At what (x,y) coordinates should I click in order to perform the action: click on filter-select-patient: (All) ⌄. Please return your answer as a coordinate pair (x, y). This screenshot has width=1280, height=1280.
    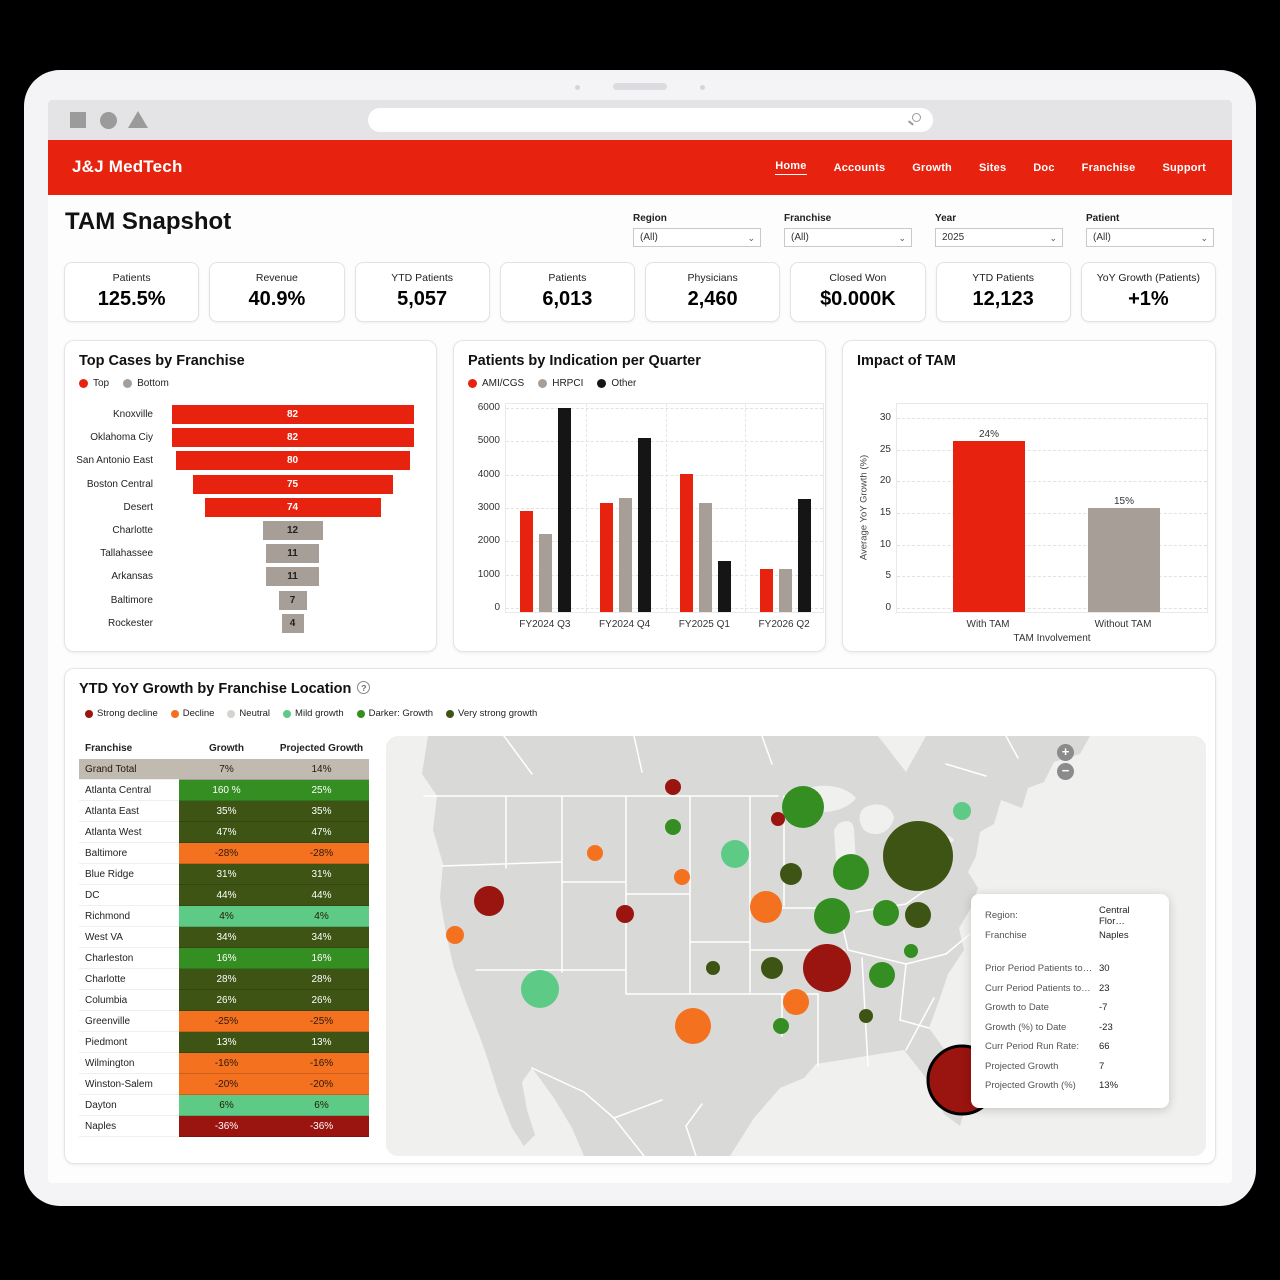
    Looking at the image, I should click on (1150, 237).